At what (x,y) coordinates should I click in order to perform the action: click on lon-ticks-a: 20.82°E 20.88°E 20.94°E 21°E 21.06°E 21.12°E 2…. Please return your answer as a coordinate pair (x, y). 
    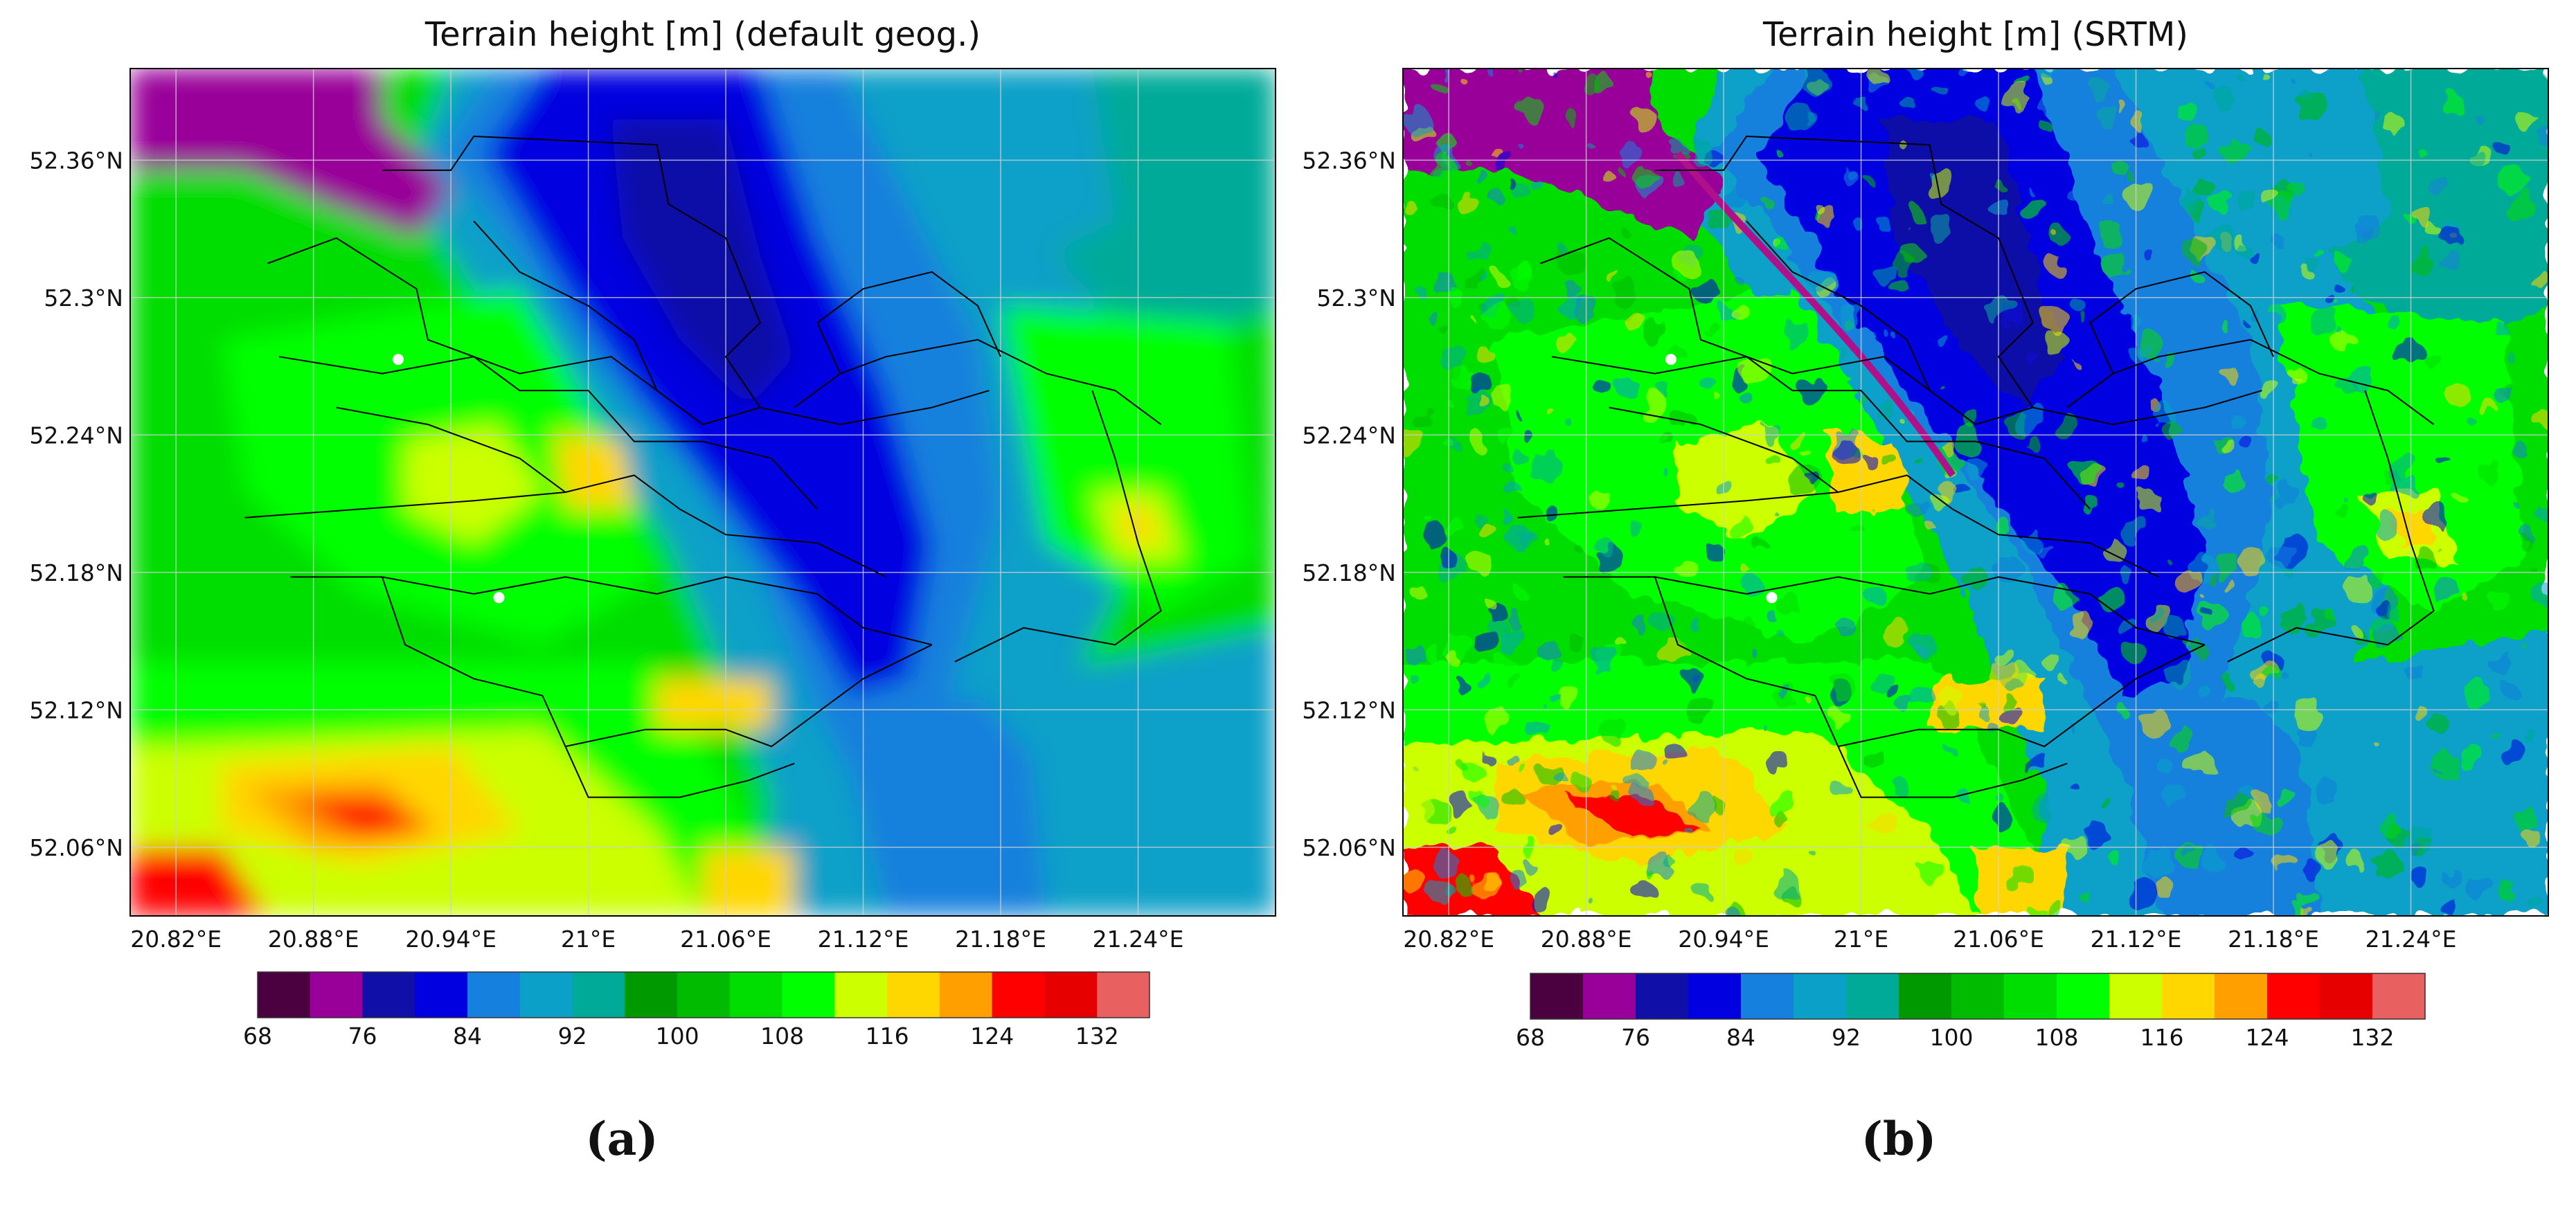
    Looking at the image, I should click on (657, 939).